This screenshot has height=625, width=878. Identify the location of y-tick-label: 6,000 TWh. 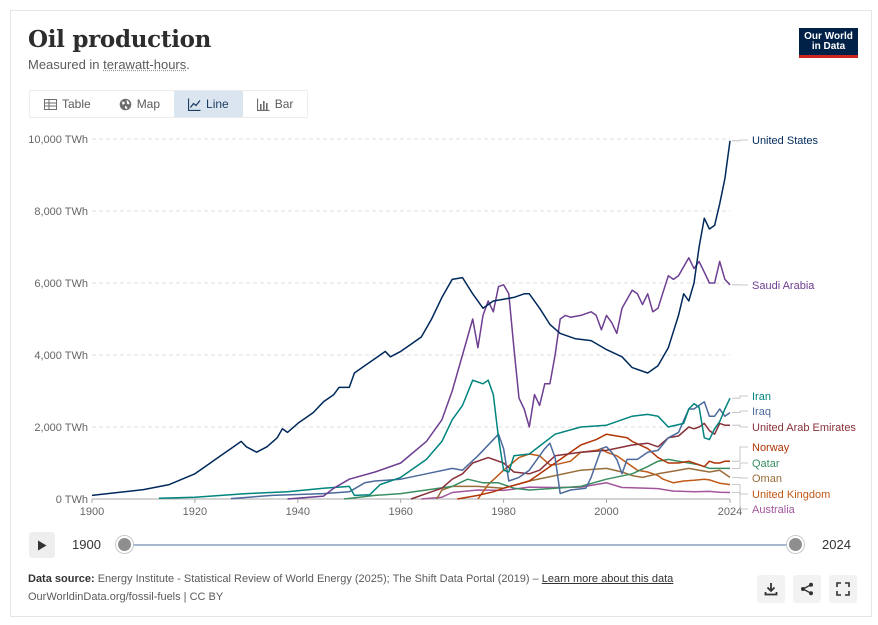
(61, 284).